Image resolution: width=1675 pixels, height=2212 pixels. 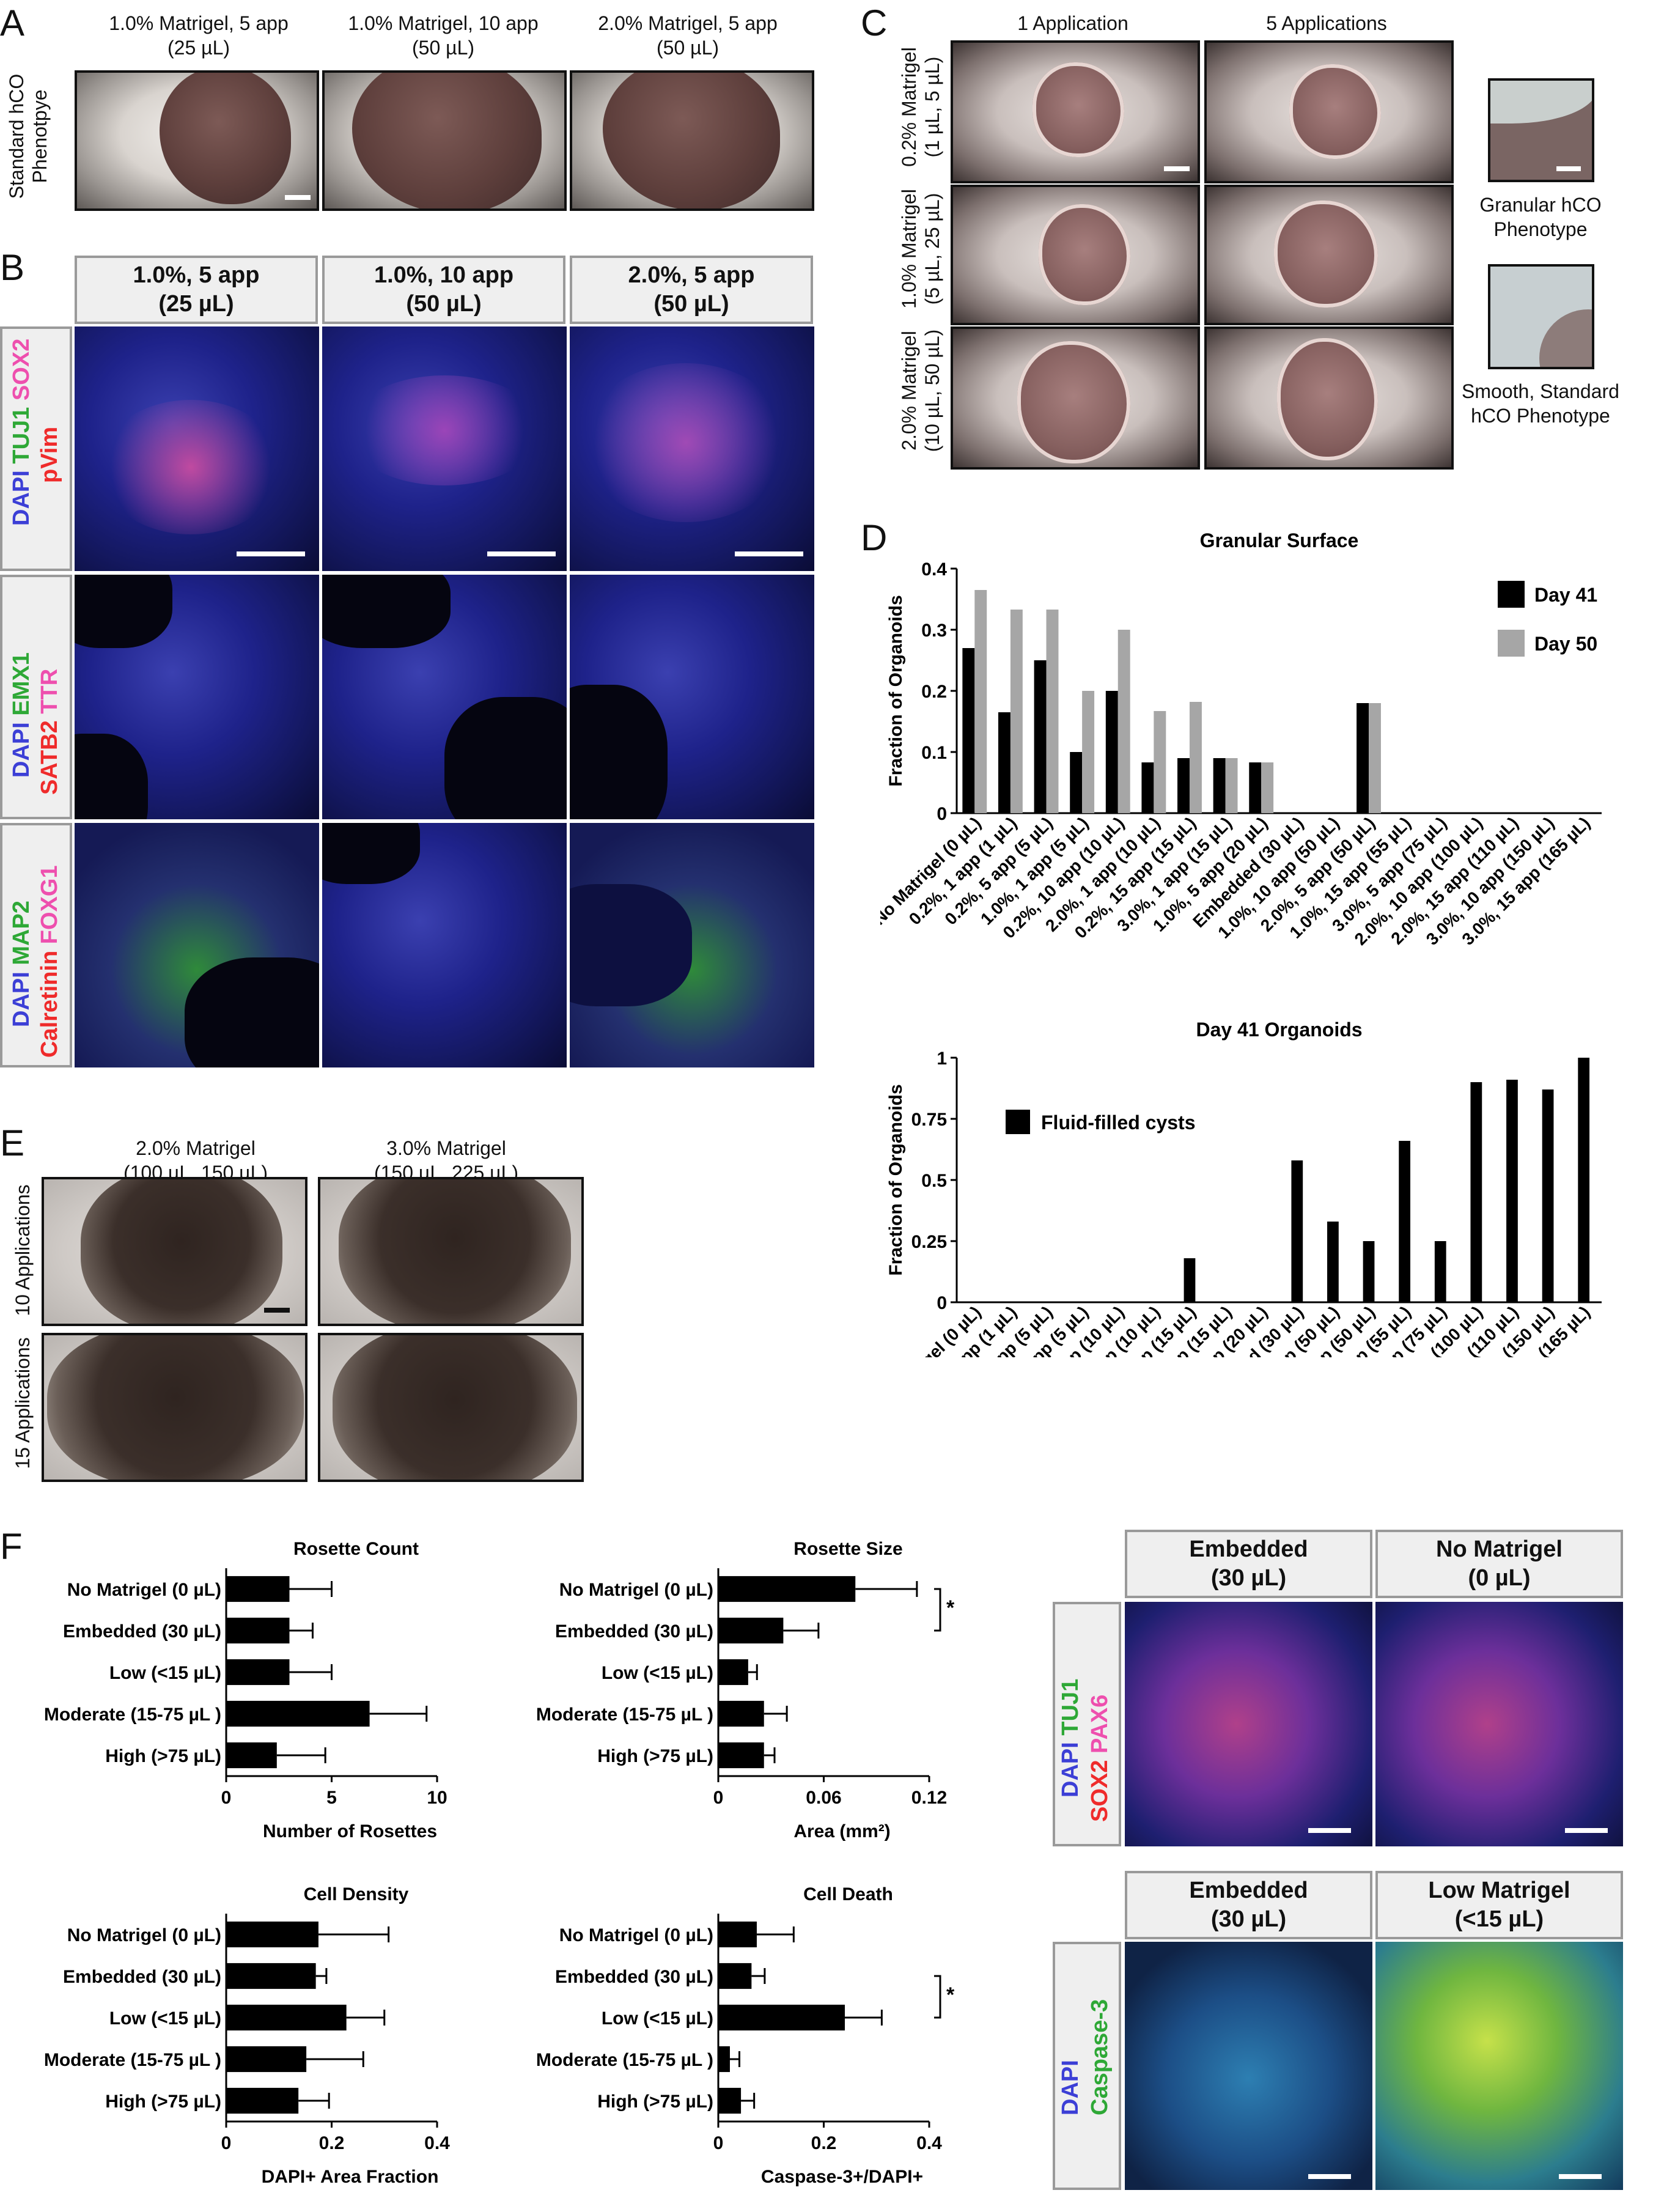 I want to click on panel-c-photo-r1c1, so click(x=1075, y=111).